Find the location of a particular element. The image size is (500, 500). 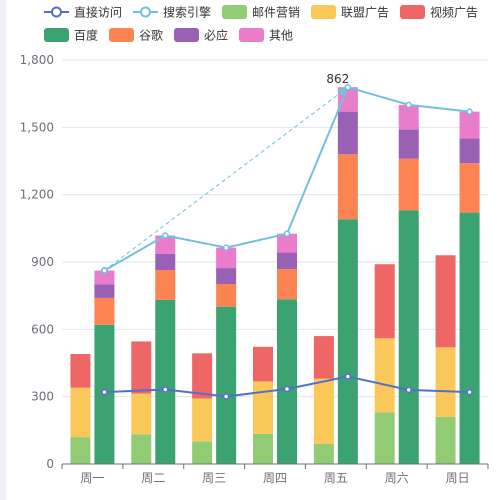

x-tick-label: 周日 is located at coordinates (458, 478).